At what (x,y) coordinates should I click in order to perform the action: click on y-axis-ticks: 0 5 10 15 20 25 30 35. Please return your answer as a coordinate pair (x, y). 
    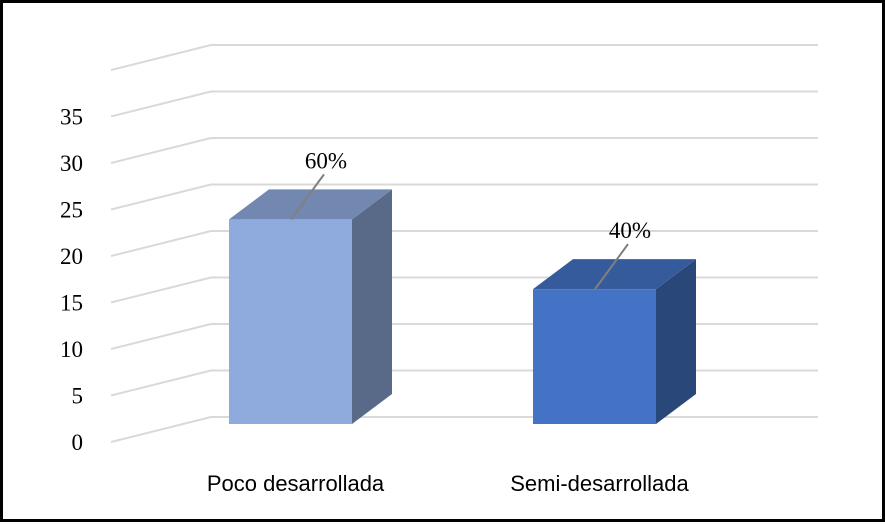
    Looking at the image, I should click on (71, 280).